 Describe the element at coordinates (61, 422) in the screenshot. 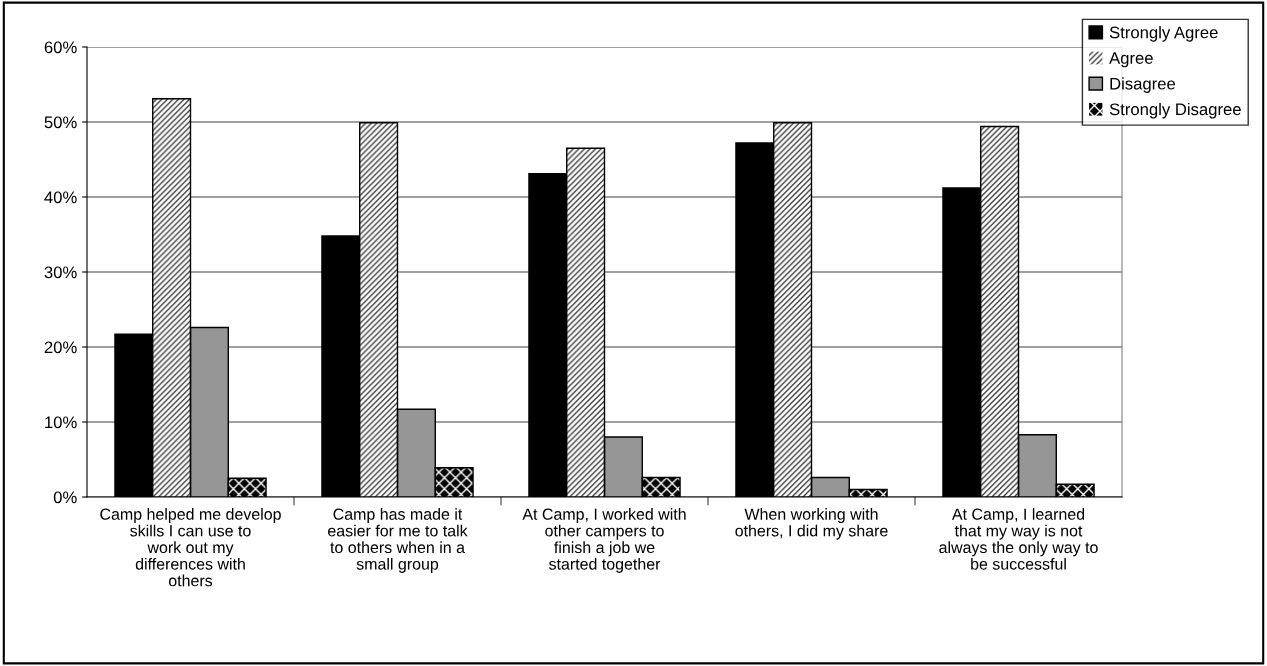

I see `y-tick-label: 10%` at that location.